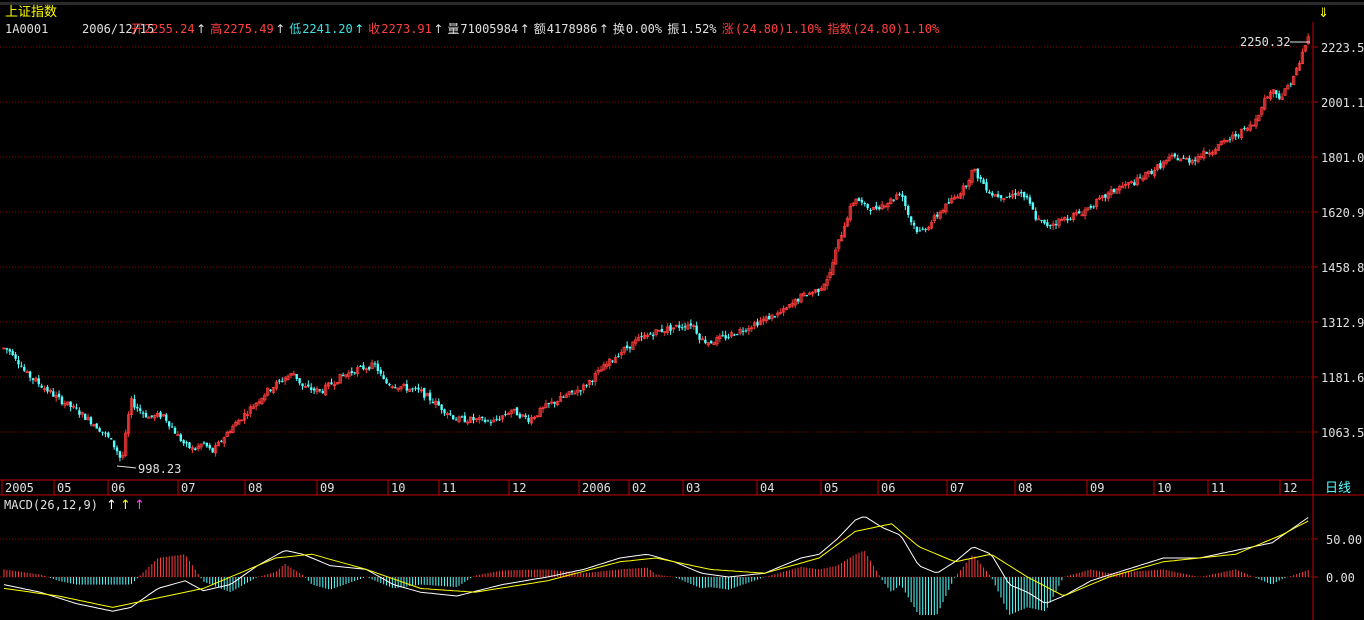 The width and height of the screenshot is (1364, 620). Describe the element at coordinates (19, 488) in the screenshot. I see `time-axis-label: 2005` at that location.